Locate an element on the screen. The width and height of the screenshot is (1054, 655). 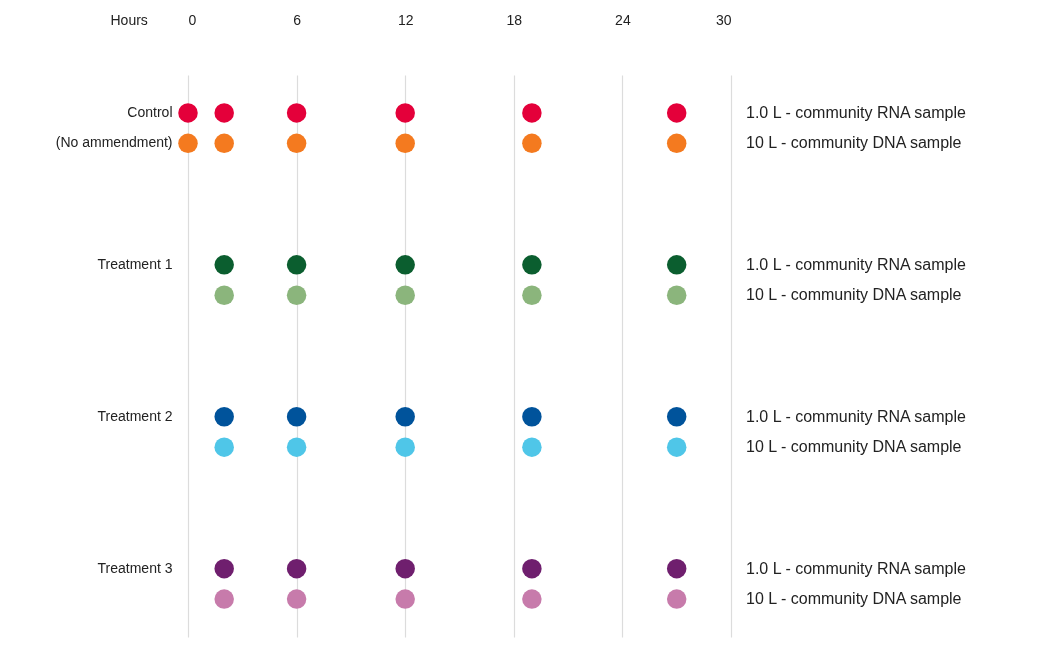
x-tick-label: 12 is located at coordinates (405, 19).